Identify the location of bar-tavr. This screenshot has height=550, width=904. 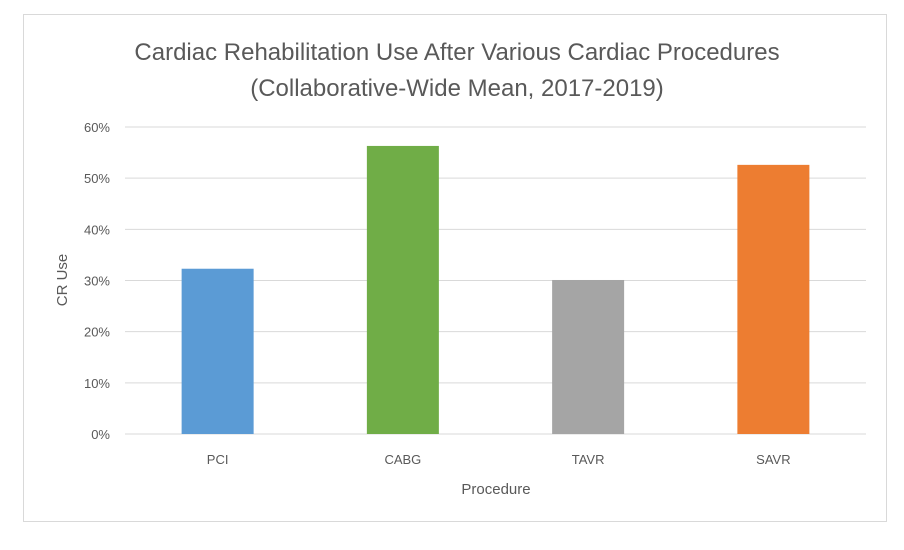
(588, 356).